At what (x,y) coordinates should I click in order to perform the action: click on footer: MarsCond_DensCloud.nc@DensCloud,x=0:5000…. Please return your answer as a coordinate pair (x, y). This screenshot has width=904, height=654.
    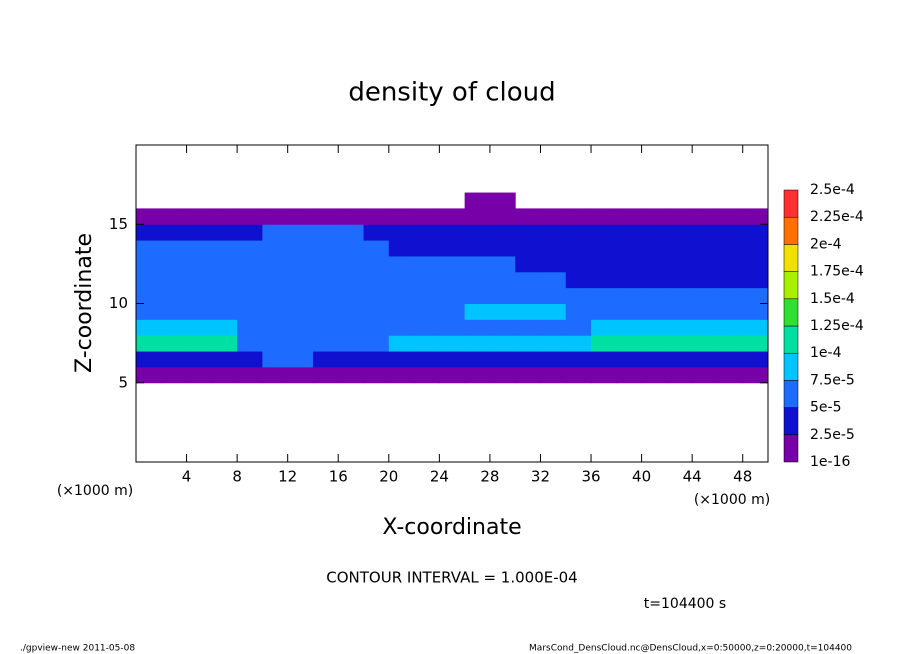
    Looking at the image, I should click on (690, 649).